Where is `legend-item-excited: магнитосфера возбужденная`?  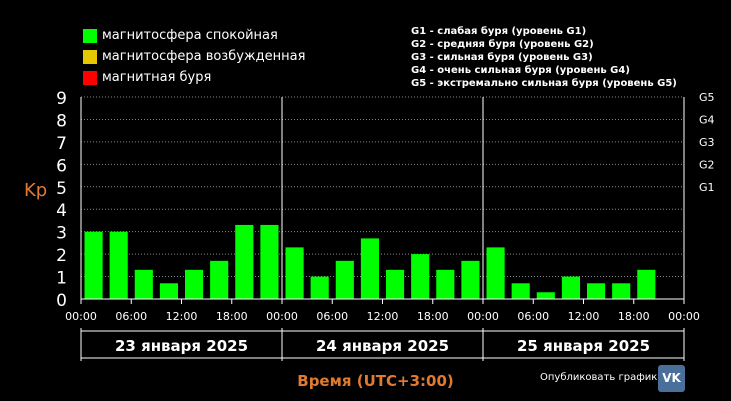 legend-item-excited: магнитосфера возбужденная is located at coordinates (194, 56).